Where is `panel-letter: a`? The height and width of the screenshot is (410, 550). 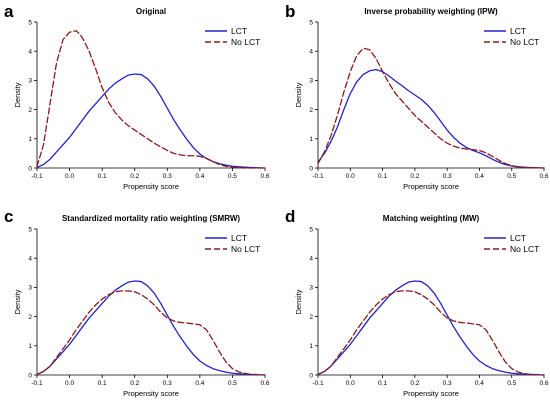 panel-letter: a is located at coordinates (9, 11).